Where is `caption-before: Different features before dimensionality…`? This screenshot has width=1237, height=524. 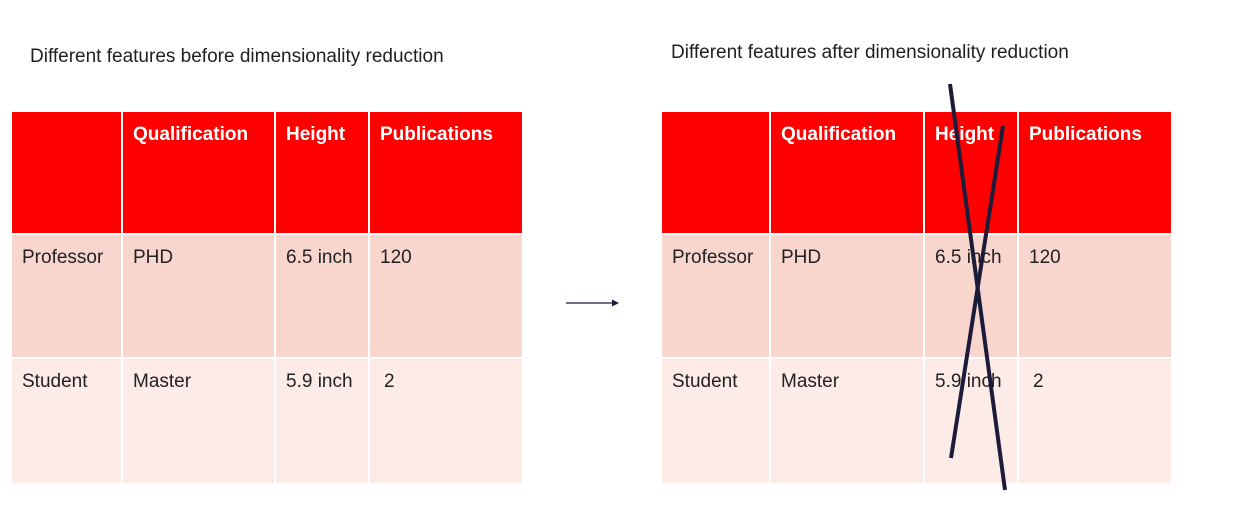
caption-before: Different features before dimensionality… is located at coordinates (237, 56).